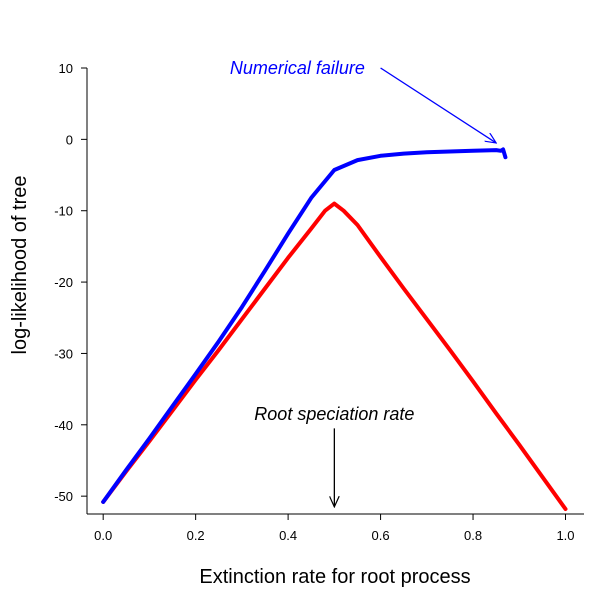 Image resolution: width=600 pixels, height=600 pixels. Describe the element at coordinates (288, 535) in the screenshot. I see `x-tick-label: 0.4` at that location.